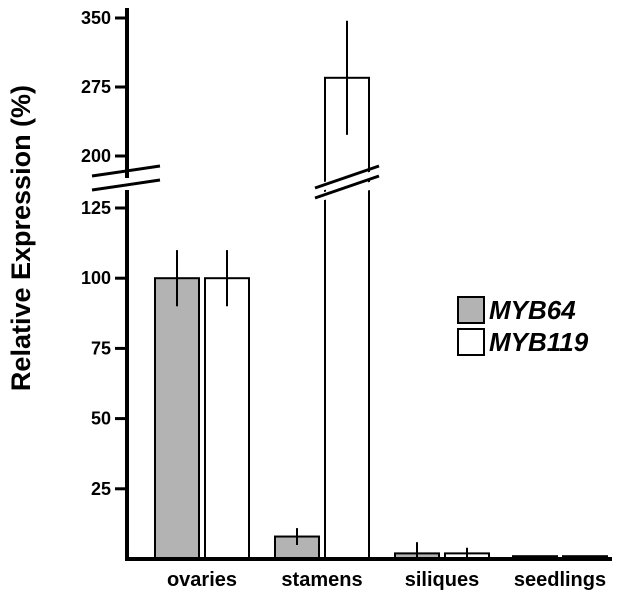 This screenshot has height=600, width=626. I want to click on y-tick-label: 350, so click(96, 18).